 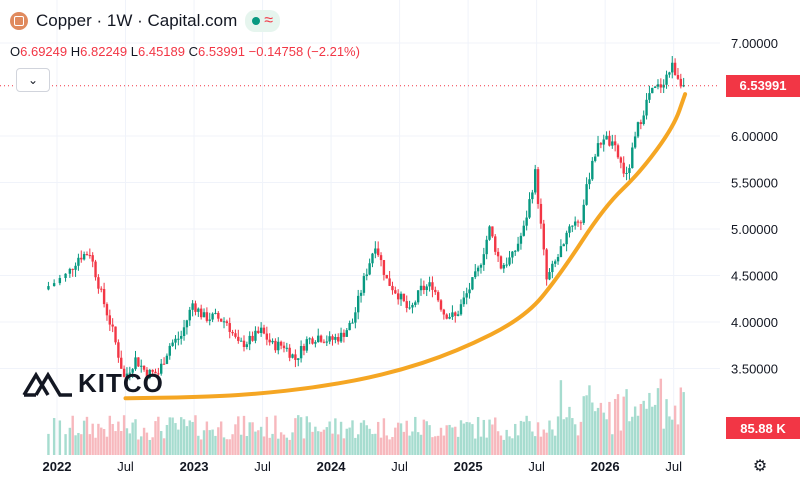 I want to click on kitco-mark-icon, so click(x=47, y=384).